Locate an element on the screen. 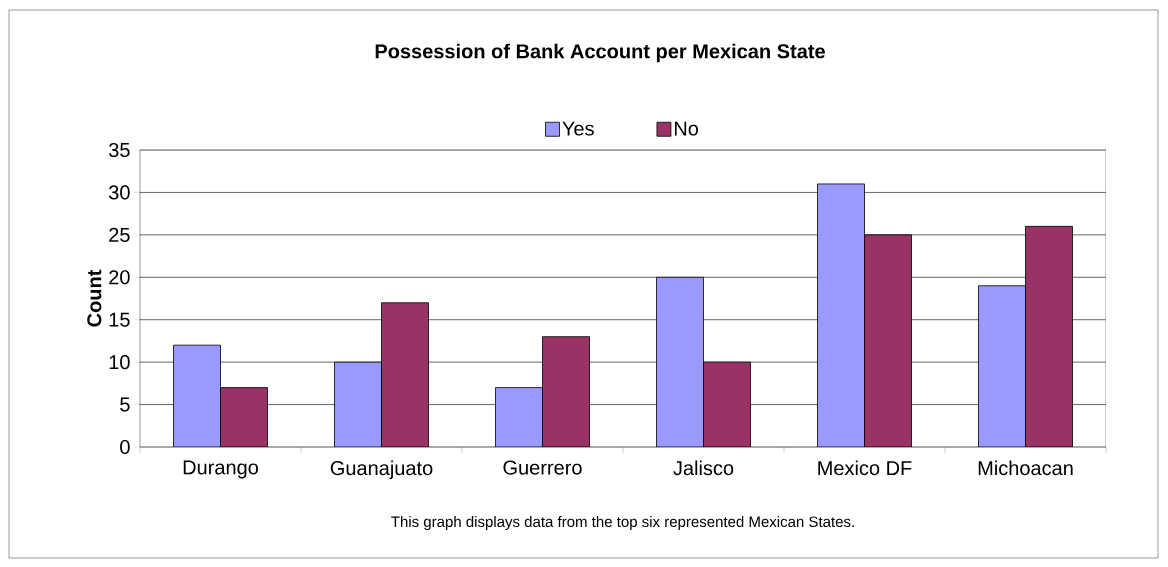  text: This graph displays data from the top six represented Mexican States. is located at coordinates (622, 523).